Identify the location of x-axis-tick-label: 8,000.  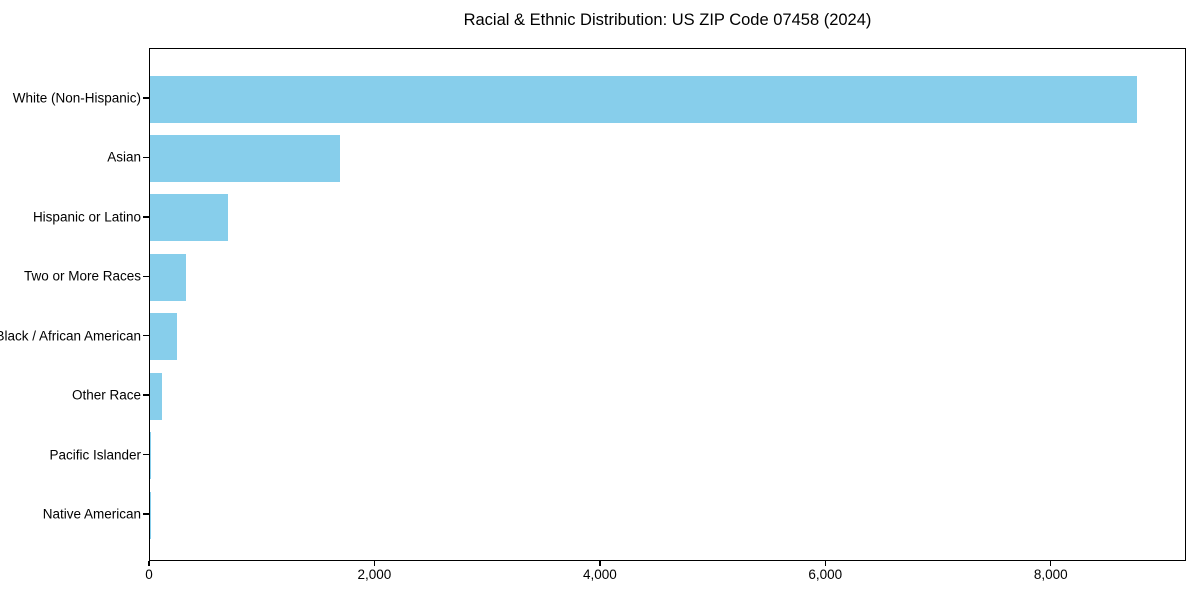
(1050, 574).